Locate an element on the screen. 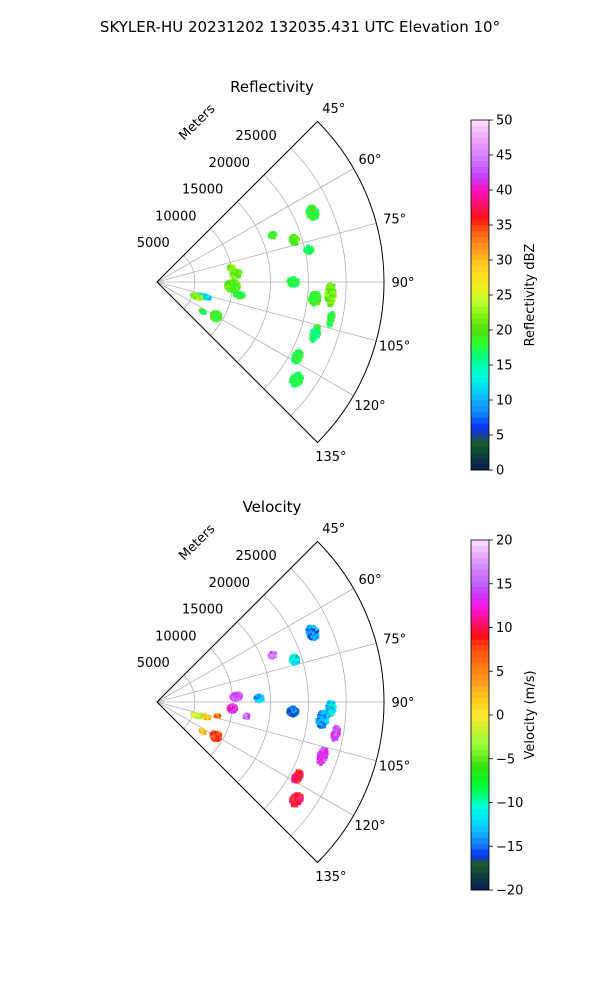 This screenshot has width=600, height=1000. colorbar-tick-label: 10 is located at coordinates (504, 401).